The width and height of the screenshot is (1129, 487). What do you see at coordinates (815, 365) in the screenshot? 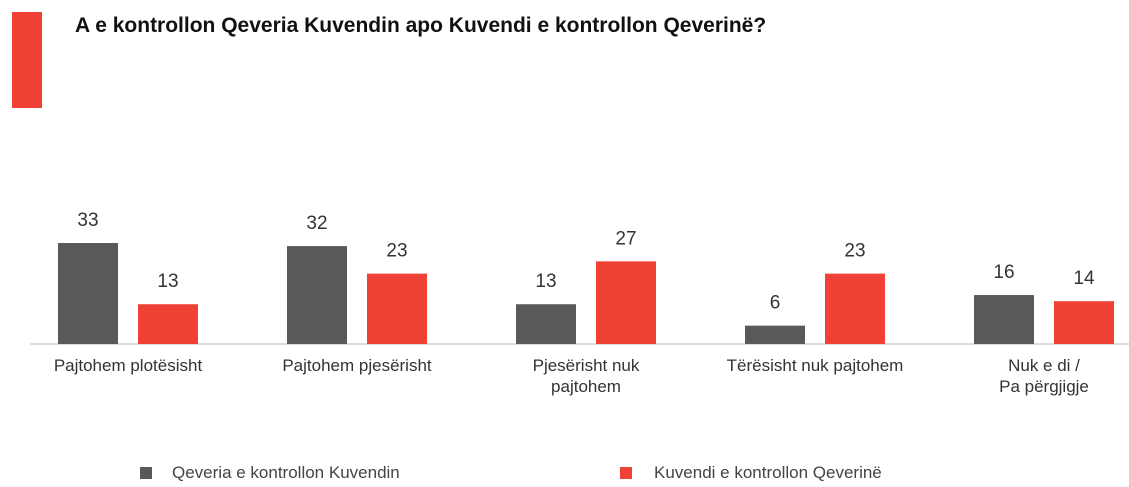
I see `x-tick-label: Tërësisht nuk pajtohem` at bounding box center [815, 365].